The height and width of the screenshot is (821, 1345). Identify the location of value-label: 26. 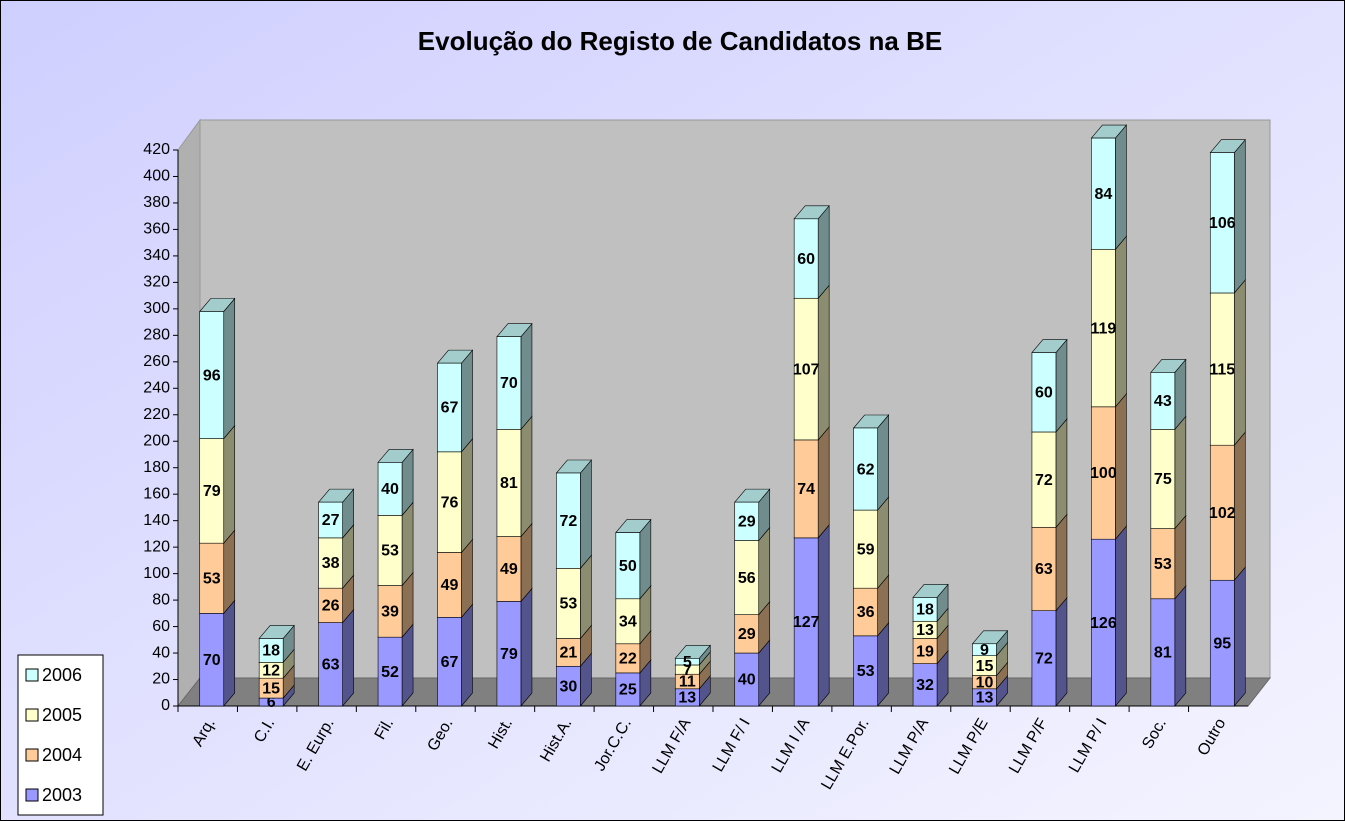
(331, 606).